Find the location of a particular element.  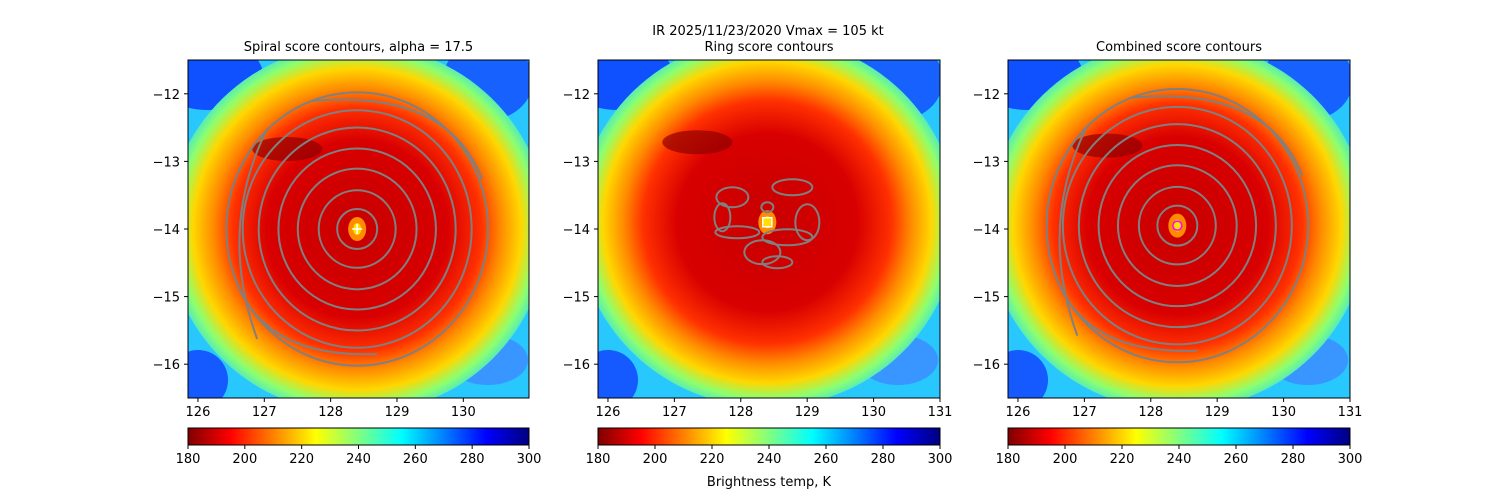

panel-title: Combined score contours is located at coordinates (1179, 47).